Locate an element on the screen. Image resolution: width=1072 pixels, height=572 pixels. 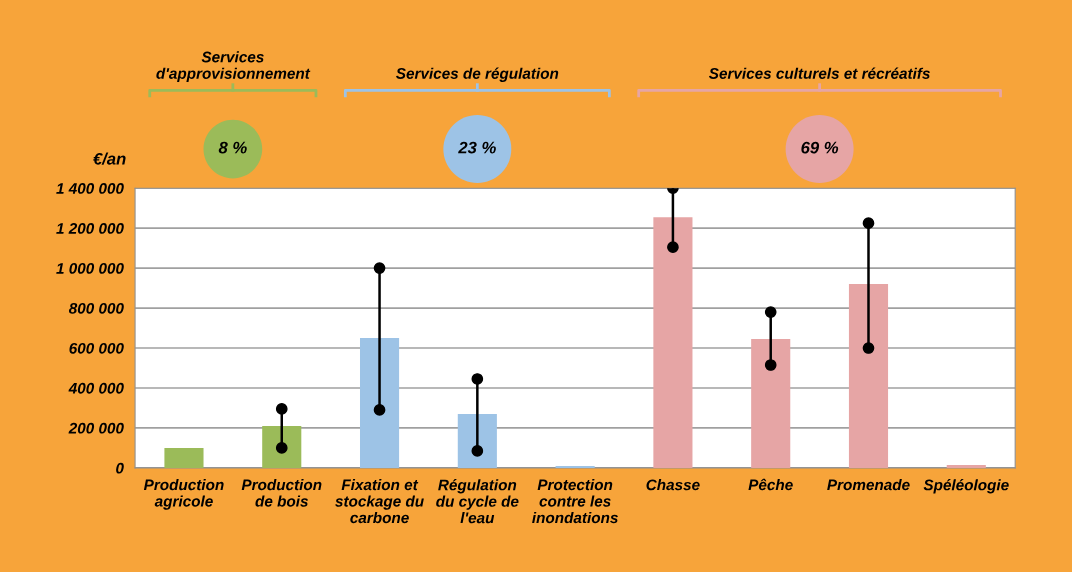
x-tick-label: Production de bois is located at coordinates (281, 493).